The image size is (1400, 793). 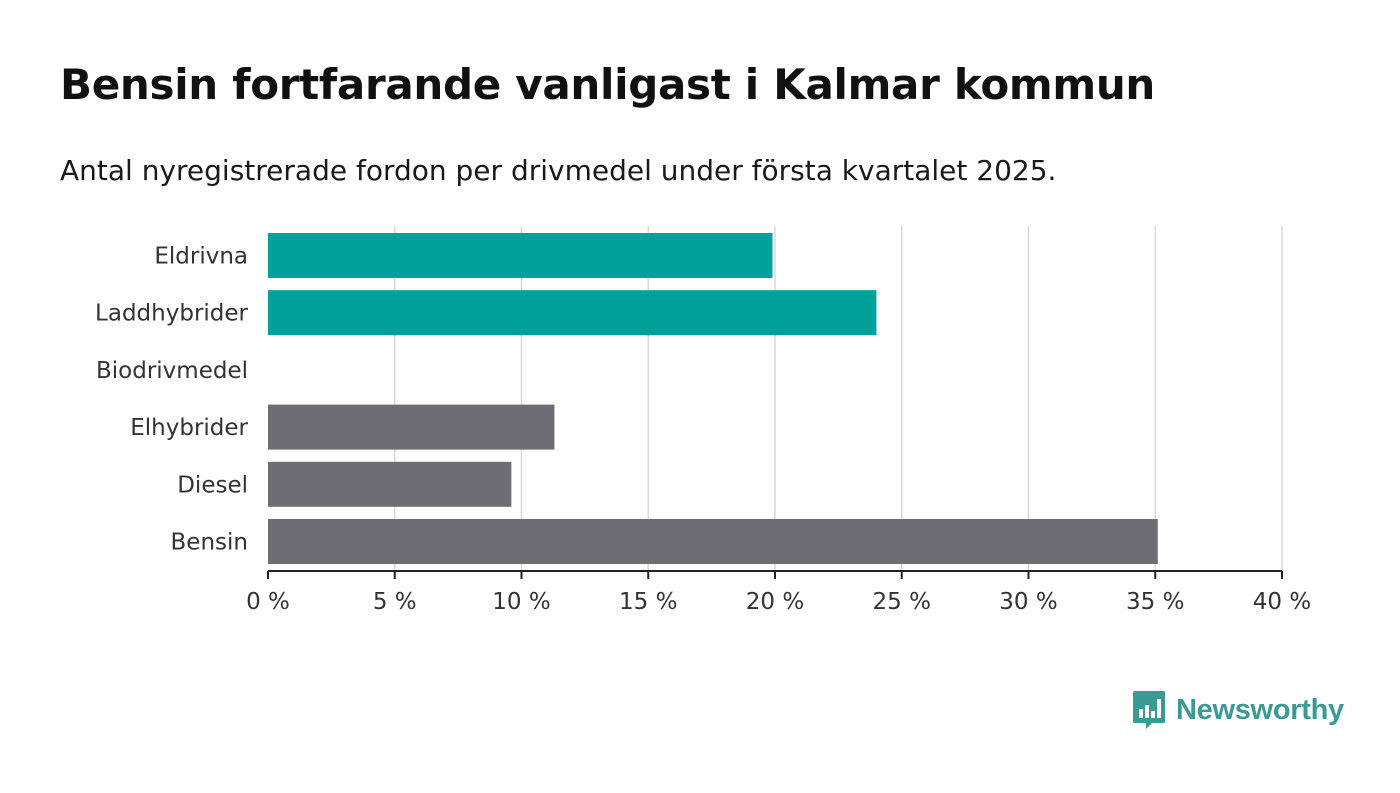 What do you see at coordinates (648, 602) in the screenshot?
I see `x-tick-label: 15 %` at bounding box center [648, 602].